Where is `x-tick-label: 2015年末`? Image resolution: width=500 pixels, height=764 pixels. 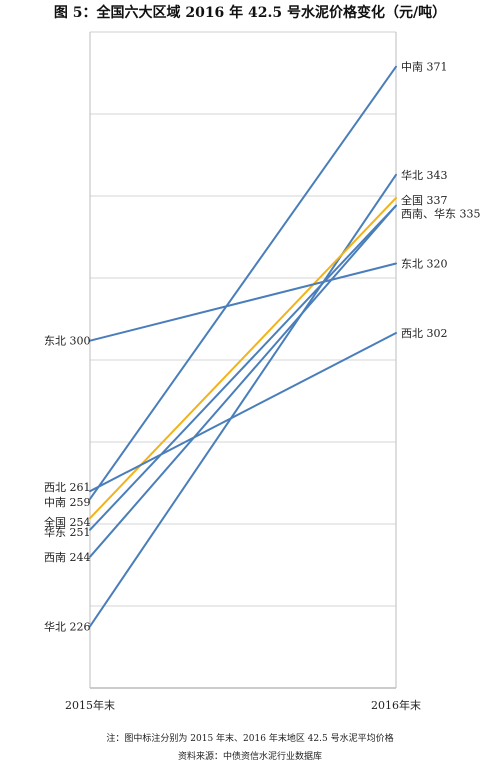 x-tick-label: 2015年末 is located at coordinates (90, 705).